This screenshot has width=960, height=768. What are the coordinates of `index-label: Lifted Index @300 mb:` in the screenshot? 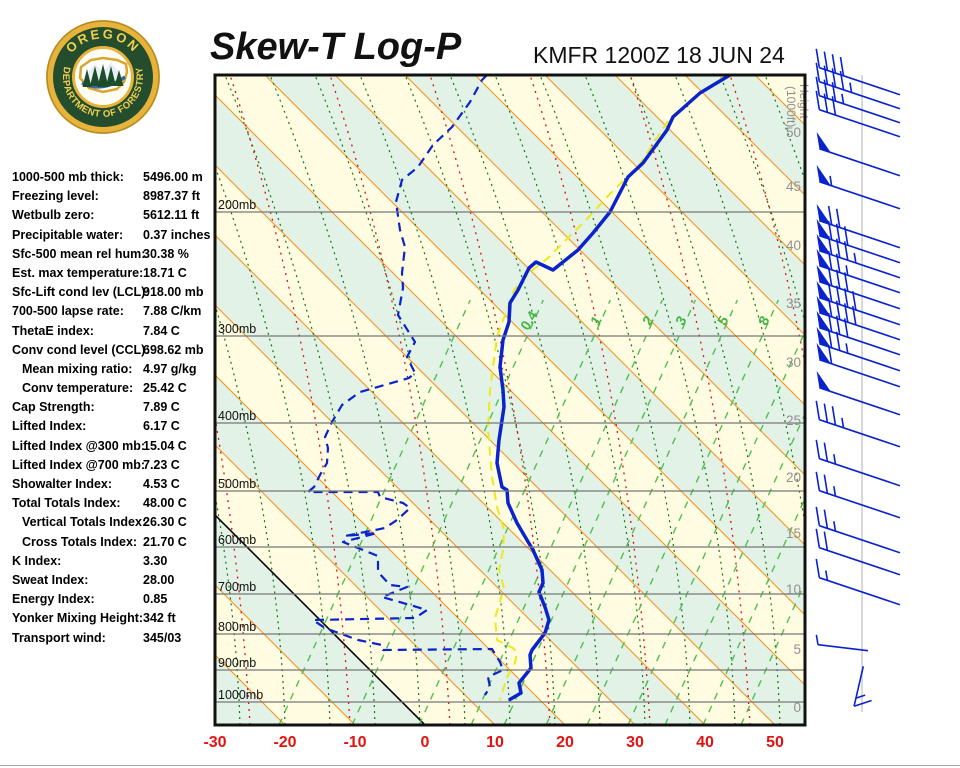 It's located at (79, 445).